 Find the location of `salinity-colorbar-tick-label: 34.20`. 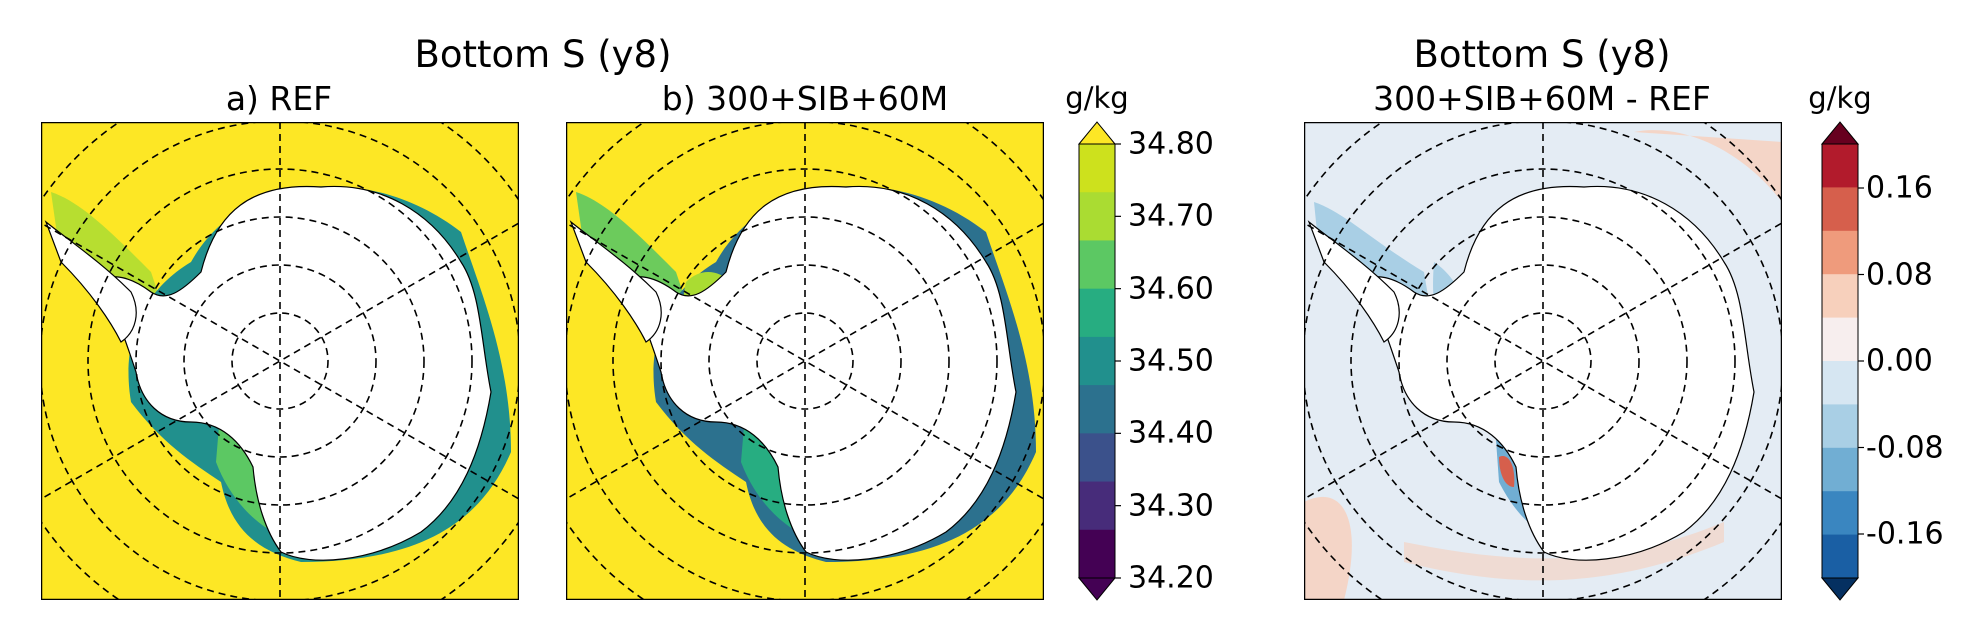

salinity-colorbar-tick-label: 34.20 is located at coordinates (1171, 578).